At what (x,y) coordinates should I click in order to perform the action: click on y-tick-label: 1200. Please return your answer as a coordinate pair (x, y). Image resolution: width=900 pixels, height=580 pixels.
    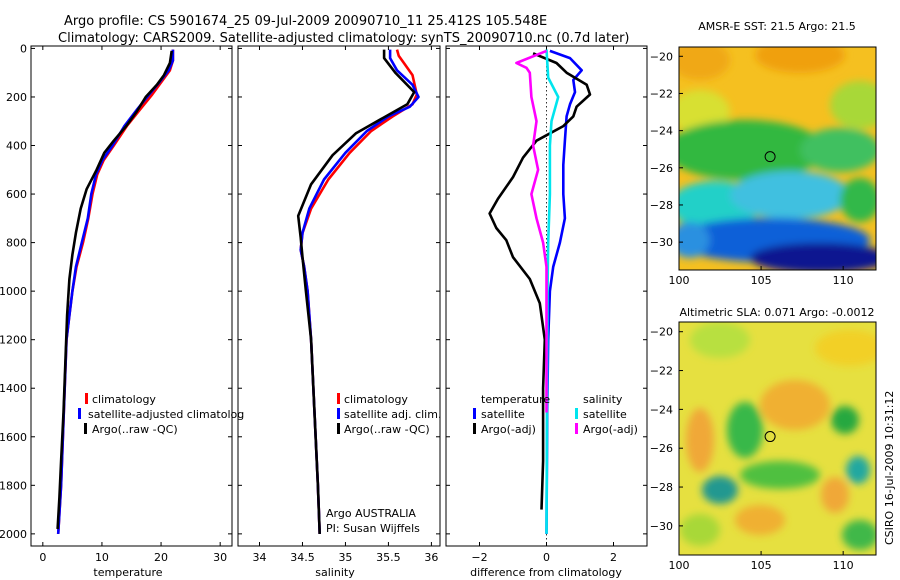
    Looking at the image, I should click on (13, 340).